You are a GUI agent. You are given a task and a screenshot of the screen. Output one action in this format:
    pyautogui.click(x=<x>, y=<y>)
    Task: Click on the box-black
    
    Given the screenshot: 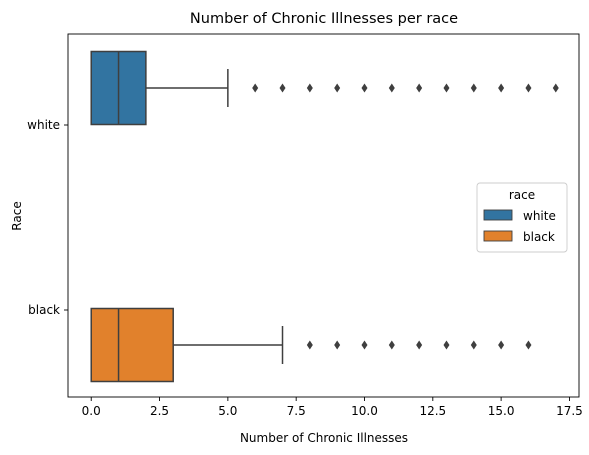 What is the action you would take?
    pyautogui.click(x=132, y=345)
    